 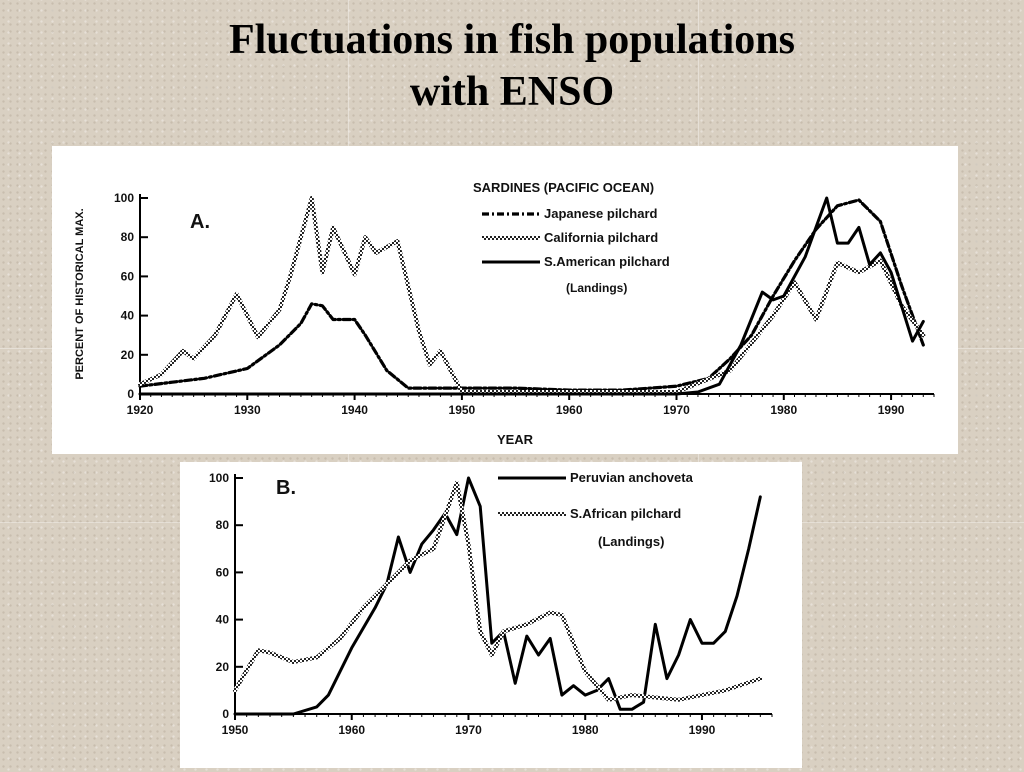 What do you see at coordinates (625, 513) in the screenshot?
I see `legend-label-s-african-pilchard: S.African pilchard` at bounding box center [625, 513].